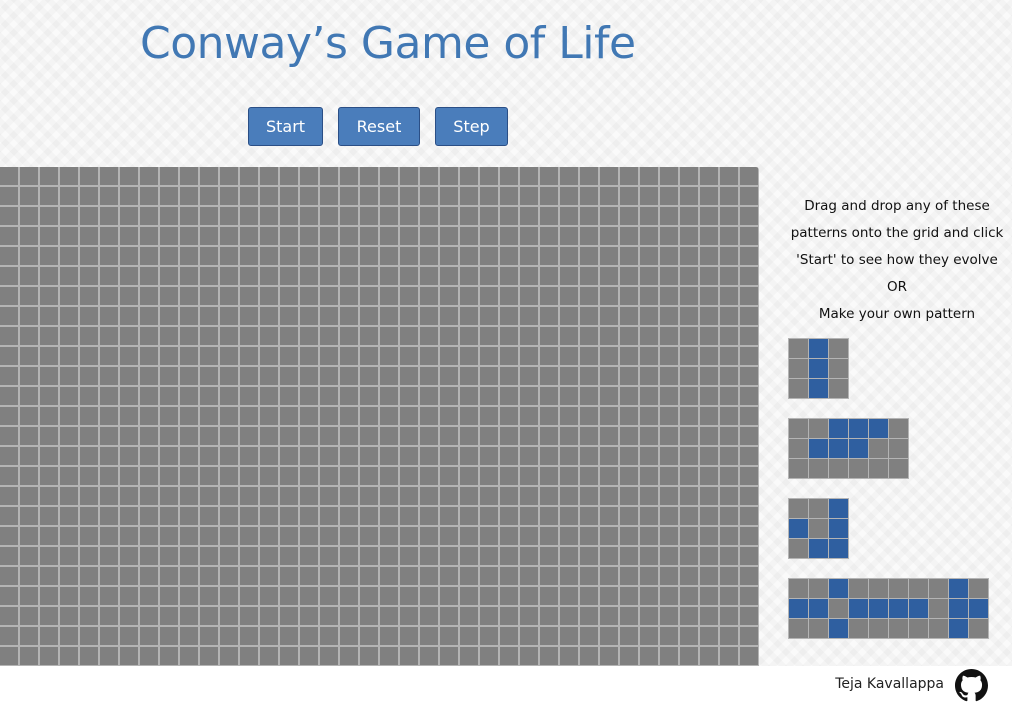 The height and width of the screenshot is (702, 1012). Describe the element at coordinates (889, 684) in the screenshot. I see `author-name: Teja Kavallappa` at that location.